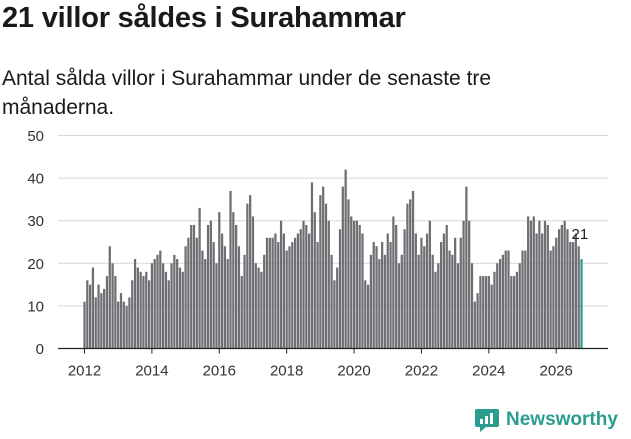 The height and width of the screenshot is (439, 631). I want to click on y-tick-label: 50, so click(35, 136).